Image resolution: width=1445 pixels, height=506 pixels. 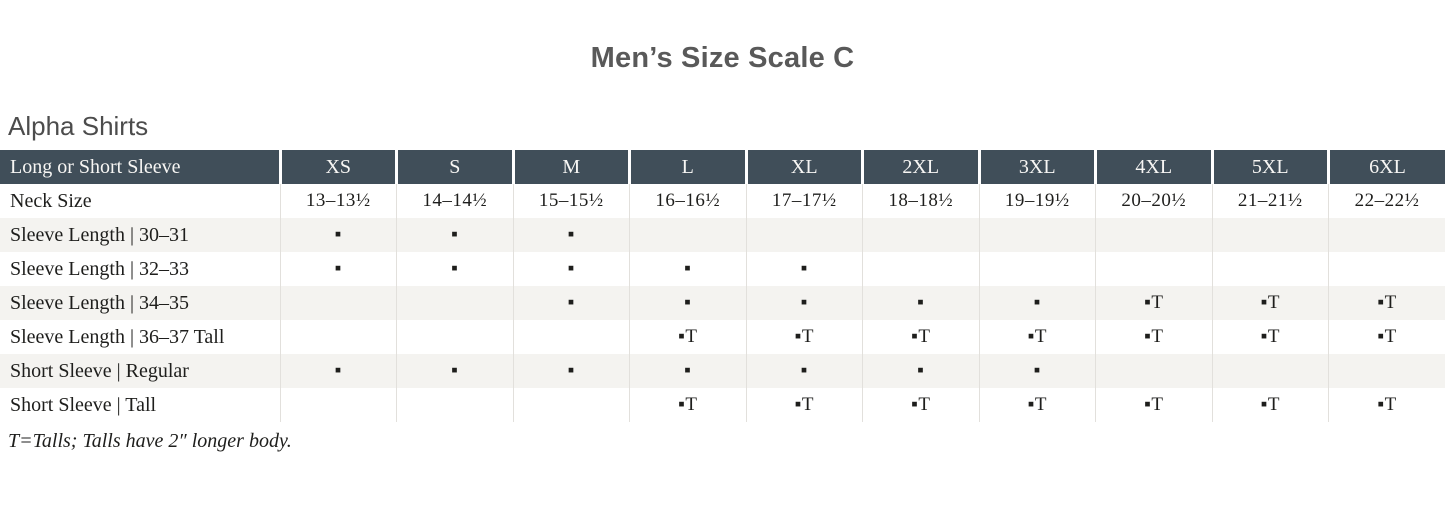 What do you see at coordinates (803, 167) in the screenshot?
I see `header-size-xl: XL` at bounding box center [803, 167].